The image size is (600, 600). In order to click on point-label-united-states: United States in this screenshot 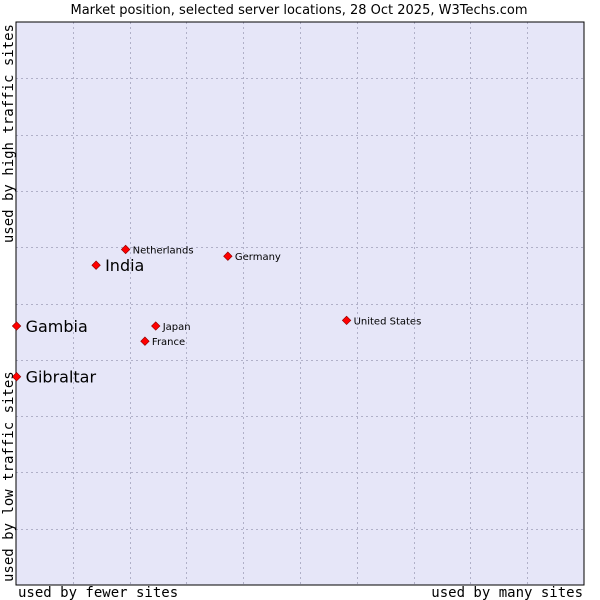, I will do `click(388, 321)`.